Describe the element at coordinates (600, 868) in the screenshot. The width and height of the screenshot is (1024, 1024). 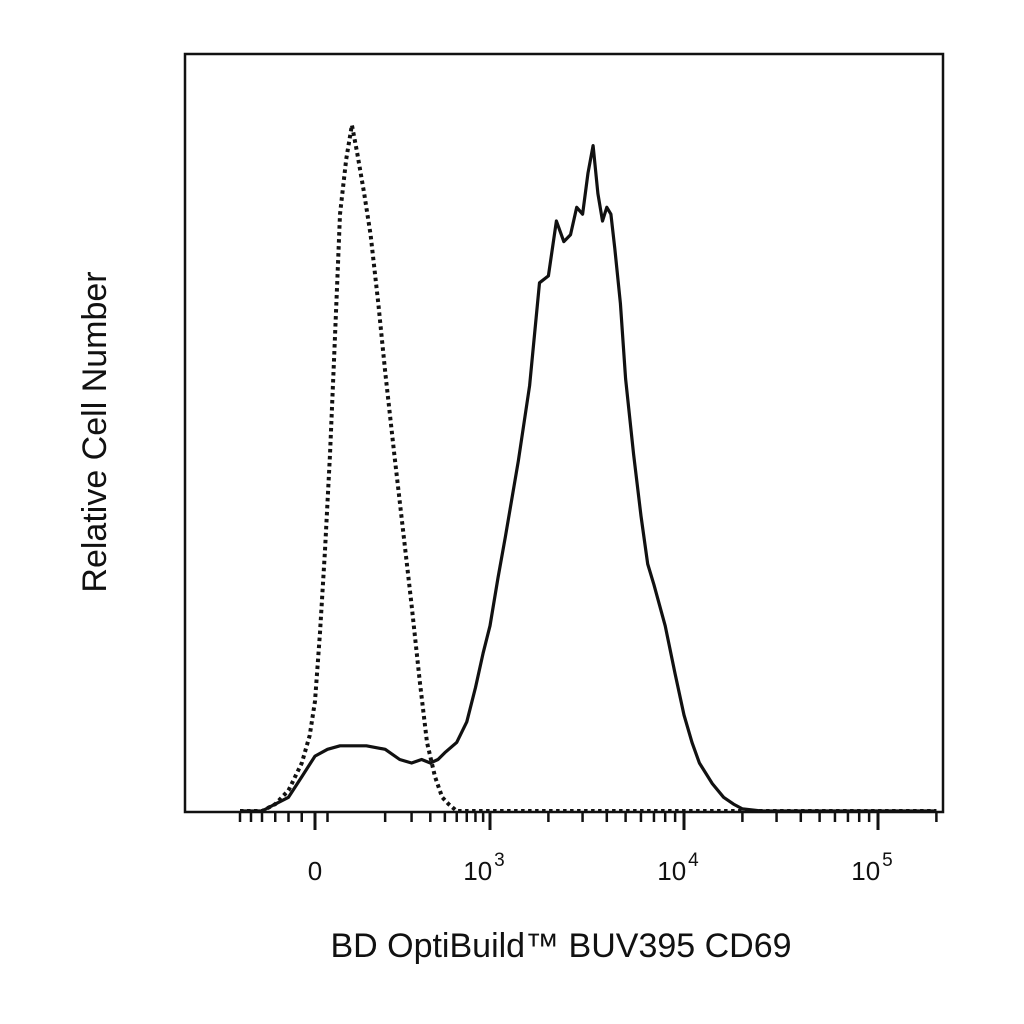
I see `x-tick-labels: 0 10 3 10 4 10 5` at that location.